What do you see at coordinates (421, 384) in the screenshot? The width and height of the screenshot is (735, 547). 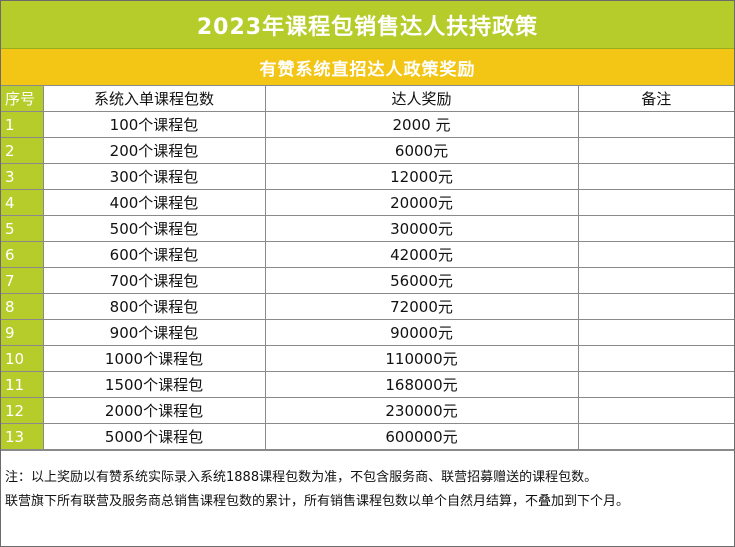 I see `row-reward: 168000元` at bounding box center [421, 384].